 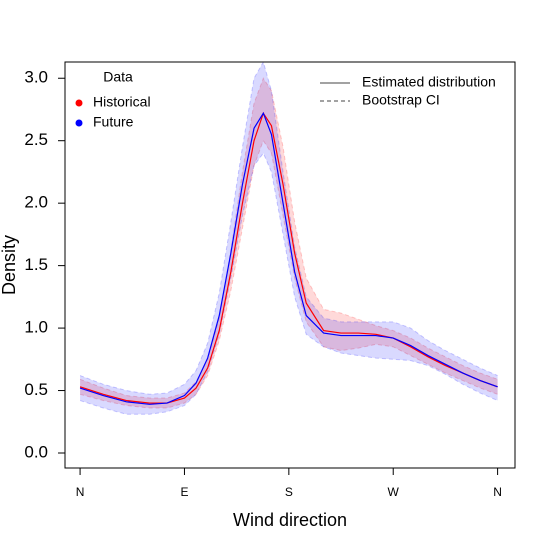 I want to click on legend-label: Estimated distribution, so click(x=429, y=82).